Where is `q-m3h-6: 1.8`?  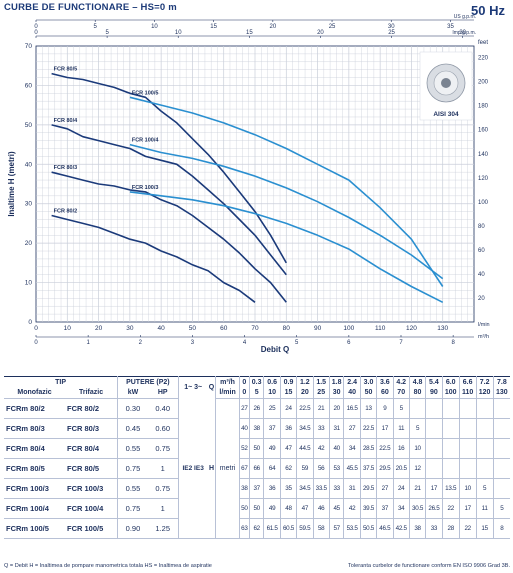
q-m3h-6: 1.8 is located at coordinates (336, 382).